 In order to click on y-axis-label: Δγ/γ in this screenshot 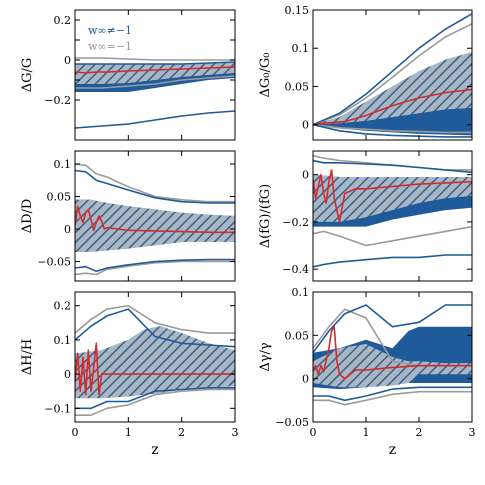, I will do `click(265, 357)`.